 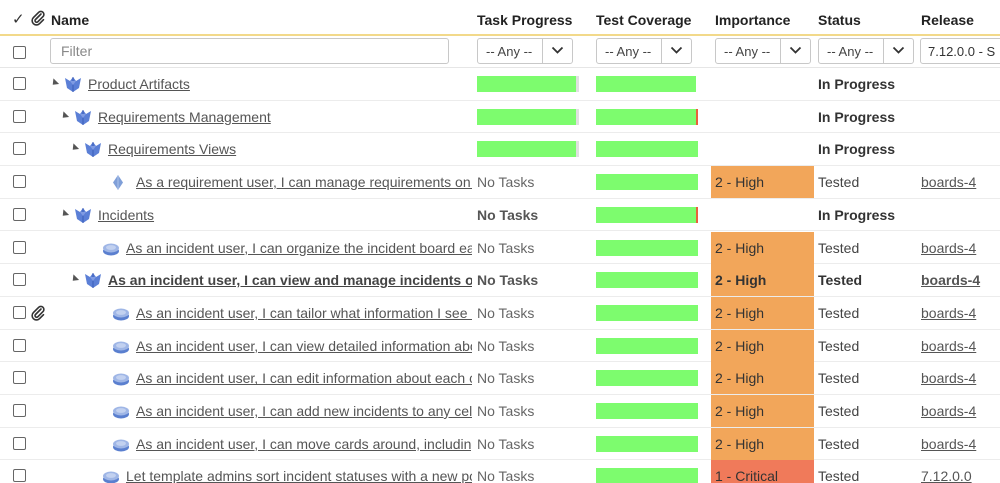 What do you see at coordinates (500, 117) in the screenshot?
I see `table-row: Requirements Management In Progress` at bounding box center [500, 117].